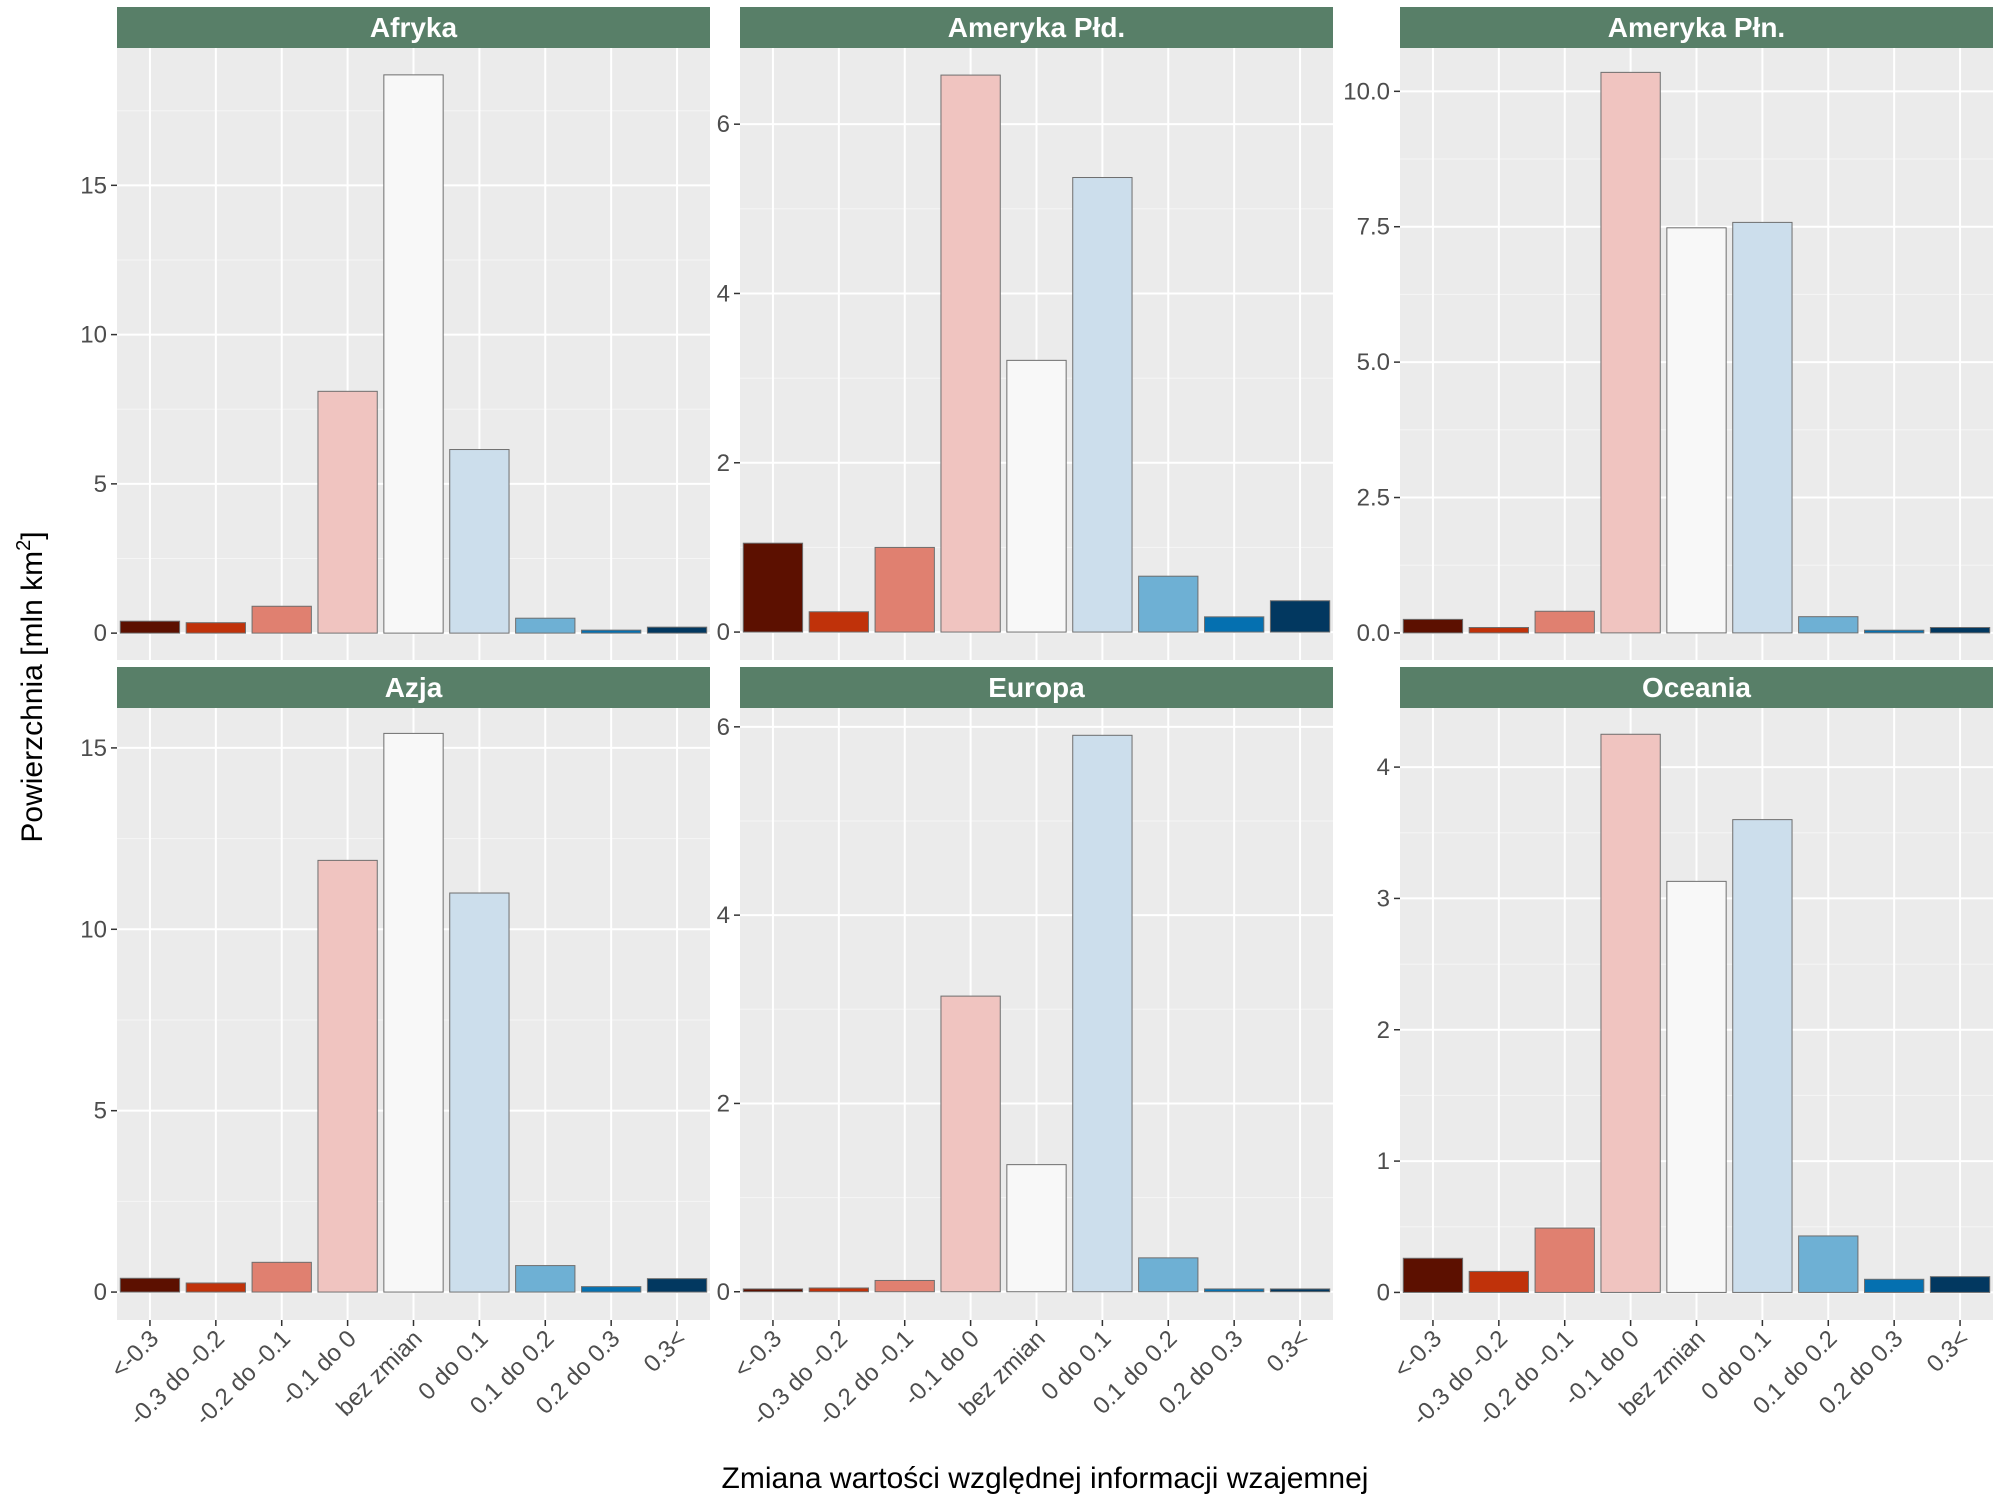  What do you see at coordinates (93, 185) in the screenshot?
I see `y-tick-label: 15` at bounding box center [93, 185].